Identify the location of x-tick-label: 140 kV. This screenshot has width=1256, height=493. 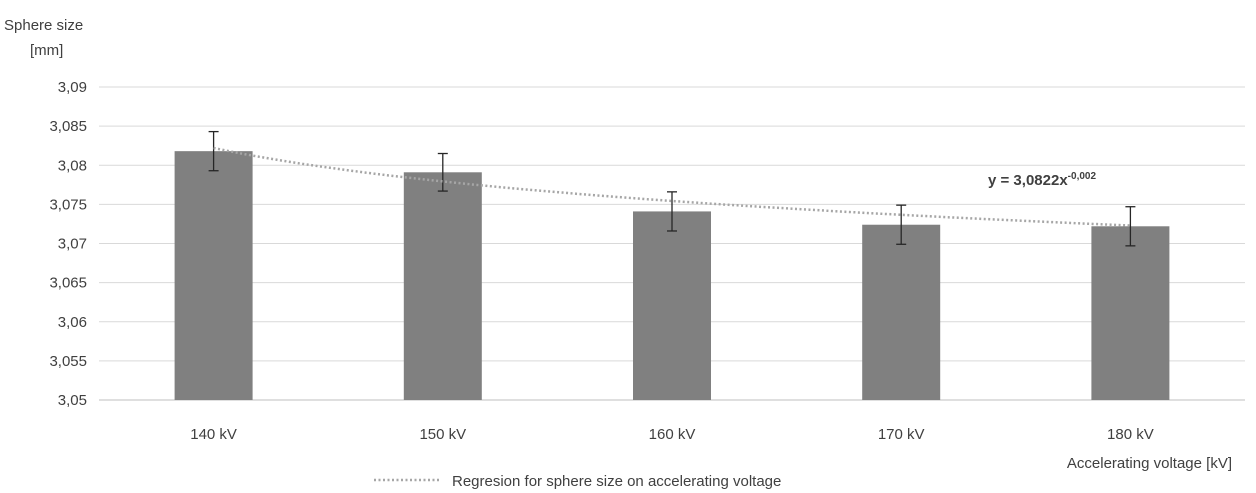
(213, 434).